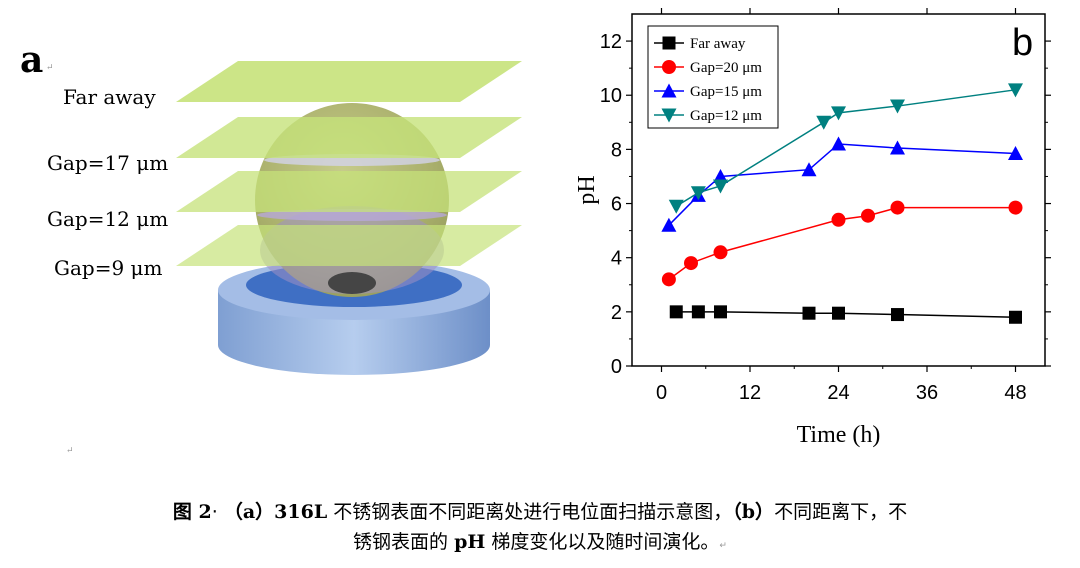 The height and width of the screenshot is (568, 1080). I want to click on panel-b-label: b, so click(1022, 43).